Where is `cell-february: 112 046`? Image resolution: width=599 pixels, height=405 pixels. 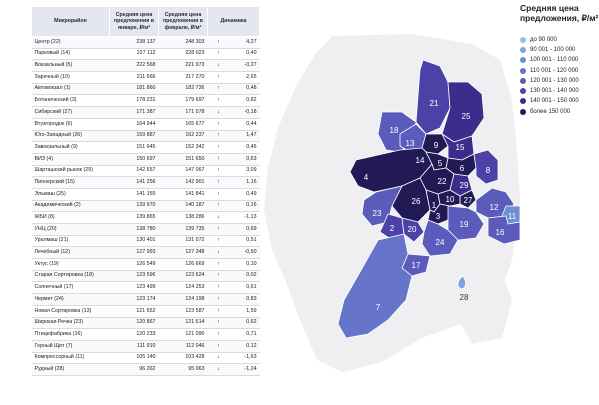
cell-february: 112 046 is located at coordinates (183, 346).